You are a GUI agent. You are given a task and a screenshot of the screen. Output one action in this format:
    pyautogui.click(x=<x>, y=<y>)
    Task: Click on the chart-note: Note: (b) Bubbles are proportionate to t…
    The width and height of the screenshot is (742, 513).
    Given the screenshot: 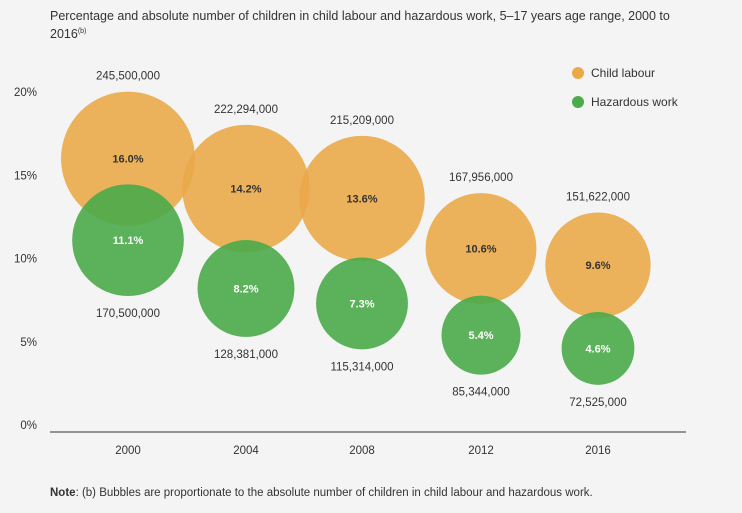 What is the action you would take?
    pyautogui.click(x=390, y=493)
    